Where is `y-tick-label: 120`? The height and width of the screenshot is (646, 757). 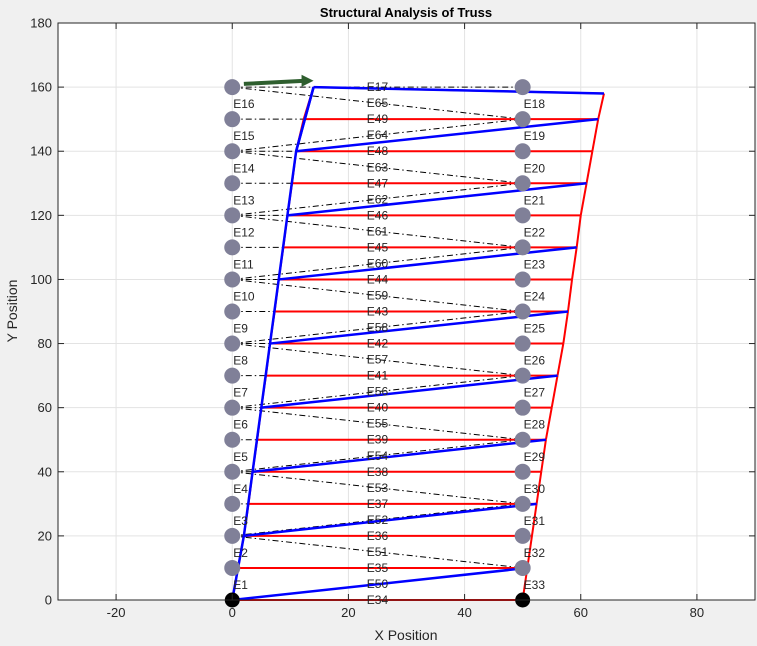
y-tick-label: 120 is located at coordinates (41, 215).